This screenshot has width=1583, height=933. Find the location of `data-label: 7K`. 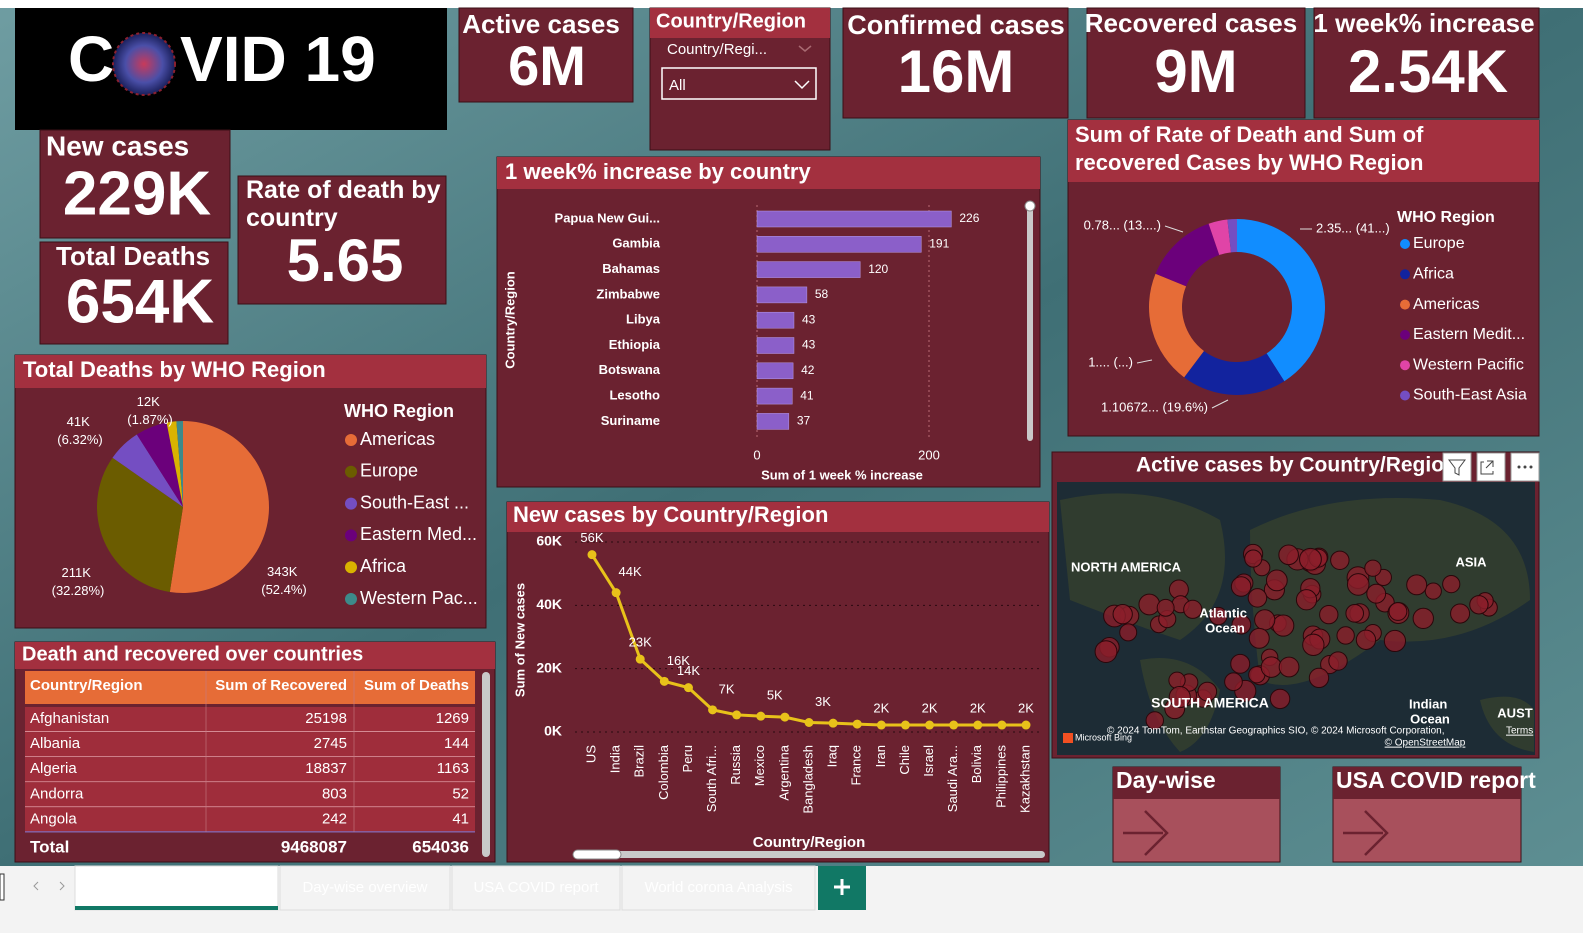

data-label: 7K is located at coordinates (727, 688).